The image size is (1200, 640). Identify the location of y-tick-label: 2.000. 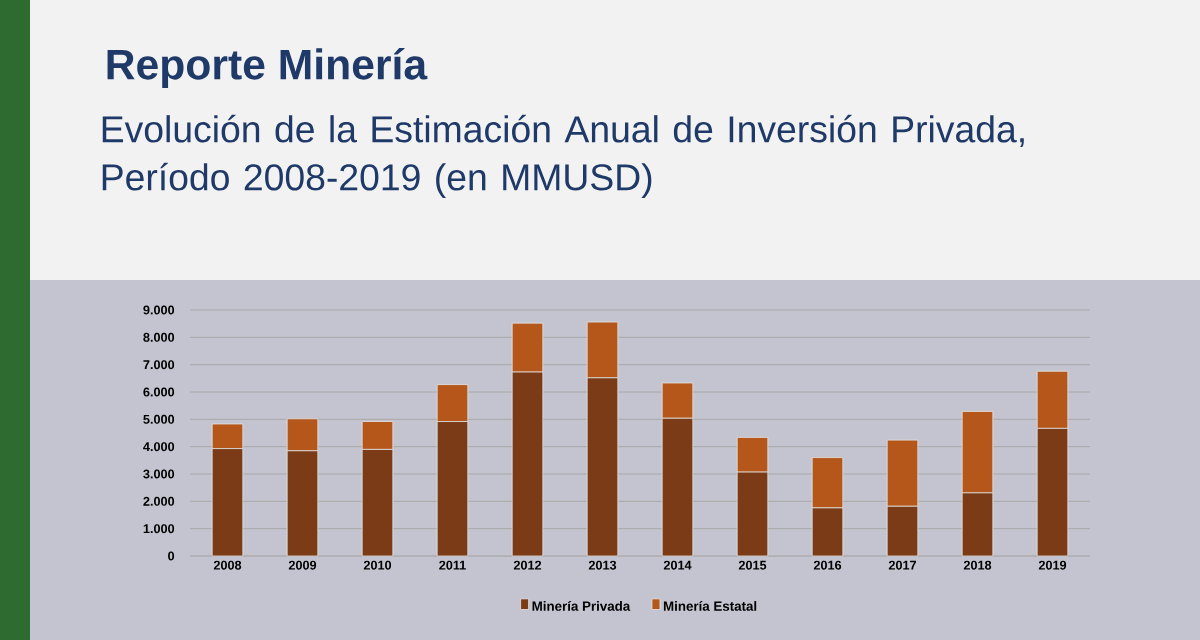
(159, 501).